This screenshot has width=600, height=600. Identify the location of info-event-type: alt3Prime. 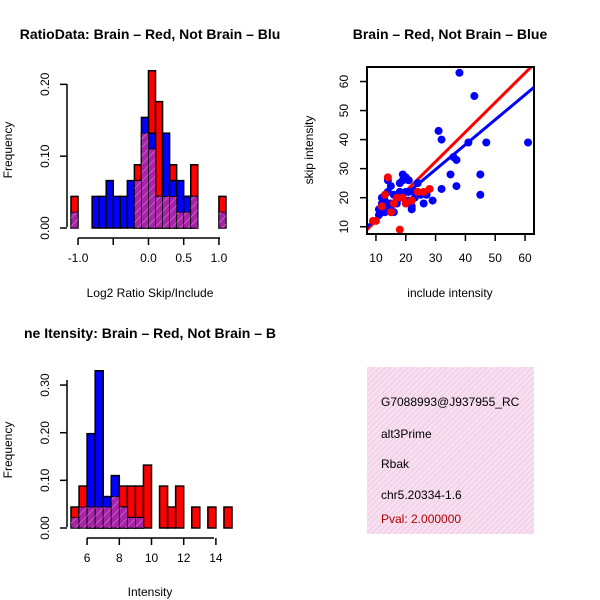
(406, 434).